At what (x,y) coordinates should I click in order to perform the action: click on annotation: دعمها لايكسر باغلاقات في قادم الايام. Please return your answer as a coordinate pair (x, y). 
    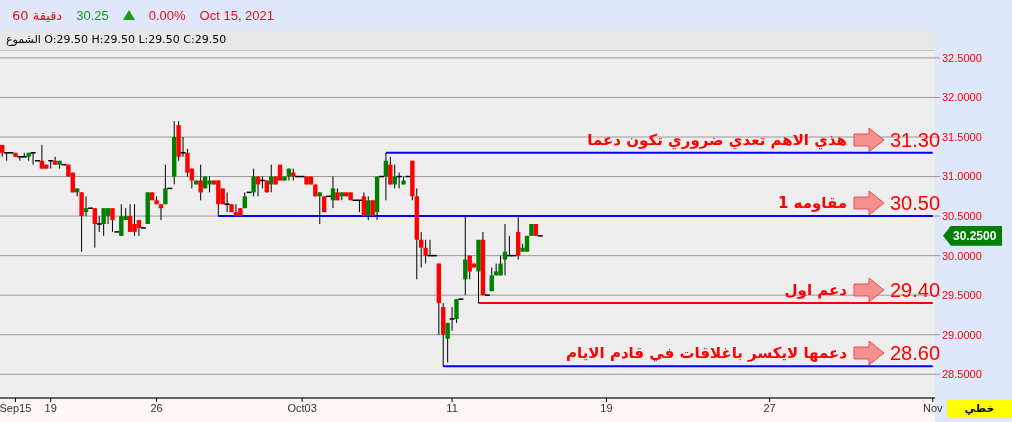
    Looking at the image, I should click on (706, 353).